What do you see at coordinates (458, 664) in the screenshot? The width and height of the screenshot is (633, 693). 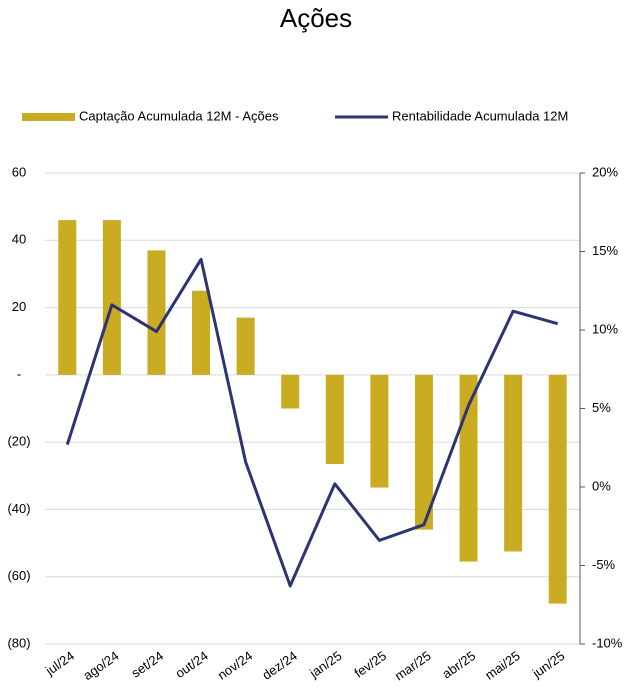 I see `x-tick-label: abr/25` at bounding box center [458, 664].